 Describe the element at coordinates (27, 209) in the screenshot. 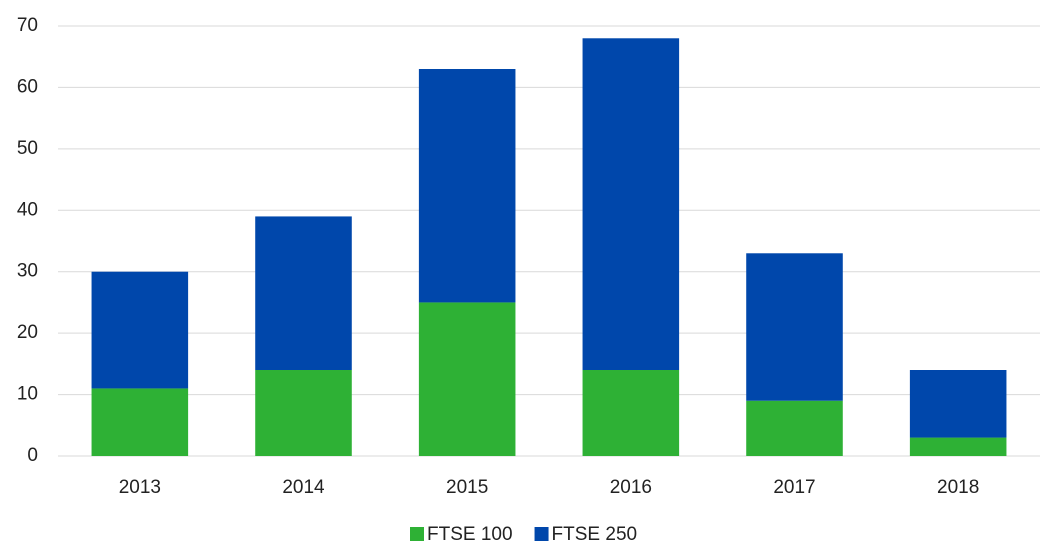

I see `y-tick-label: 40` at that location.